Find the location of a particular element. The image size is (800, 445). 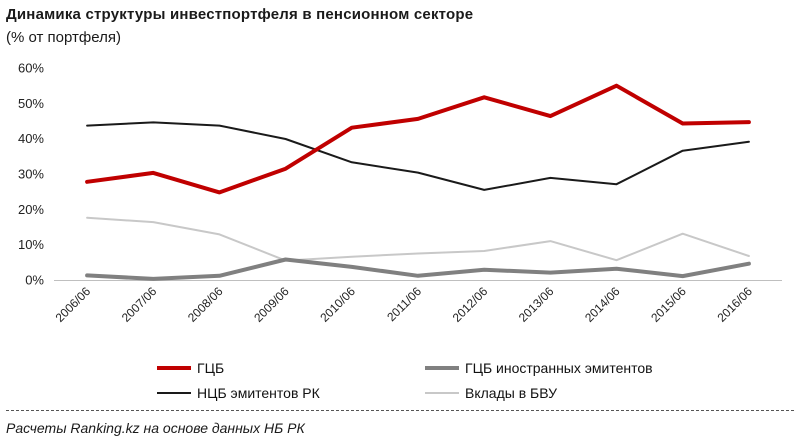

legend-label: ГЦБ иностранных эмитентов is located at coordinates (559, 368).